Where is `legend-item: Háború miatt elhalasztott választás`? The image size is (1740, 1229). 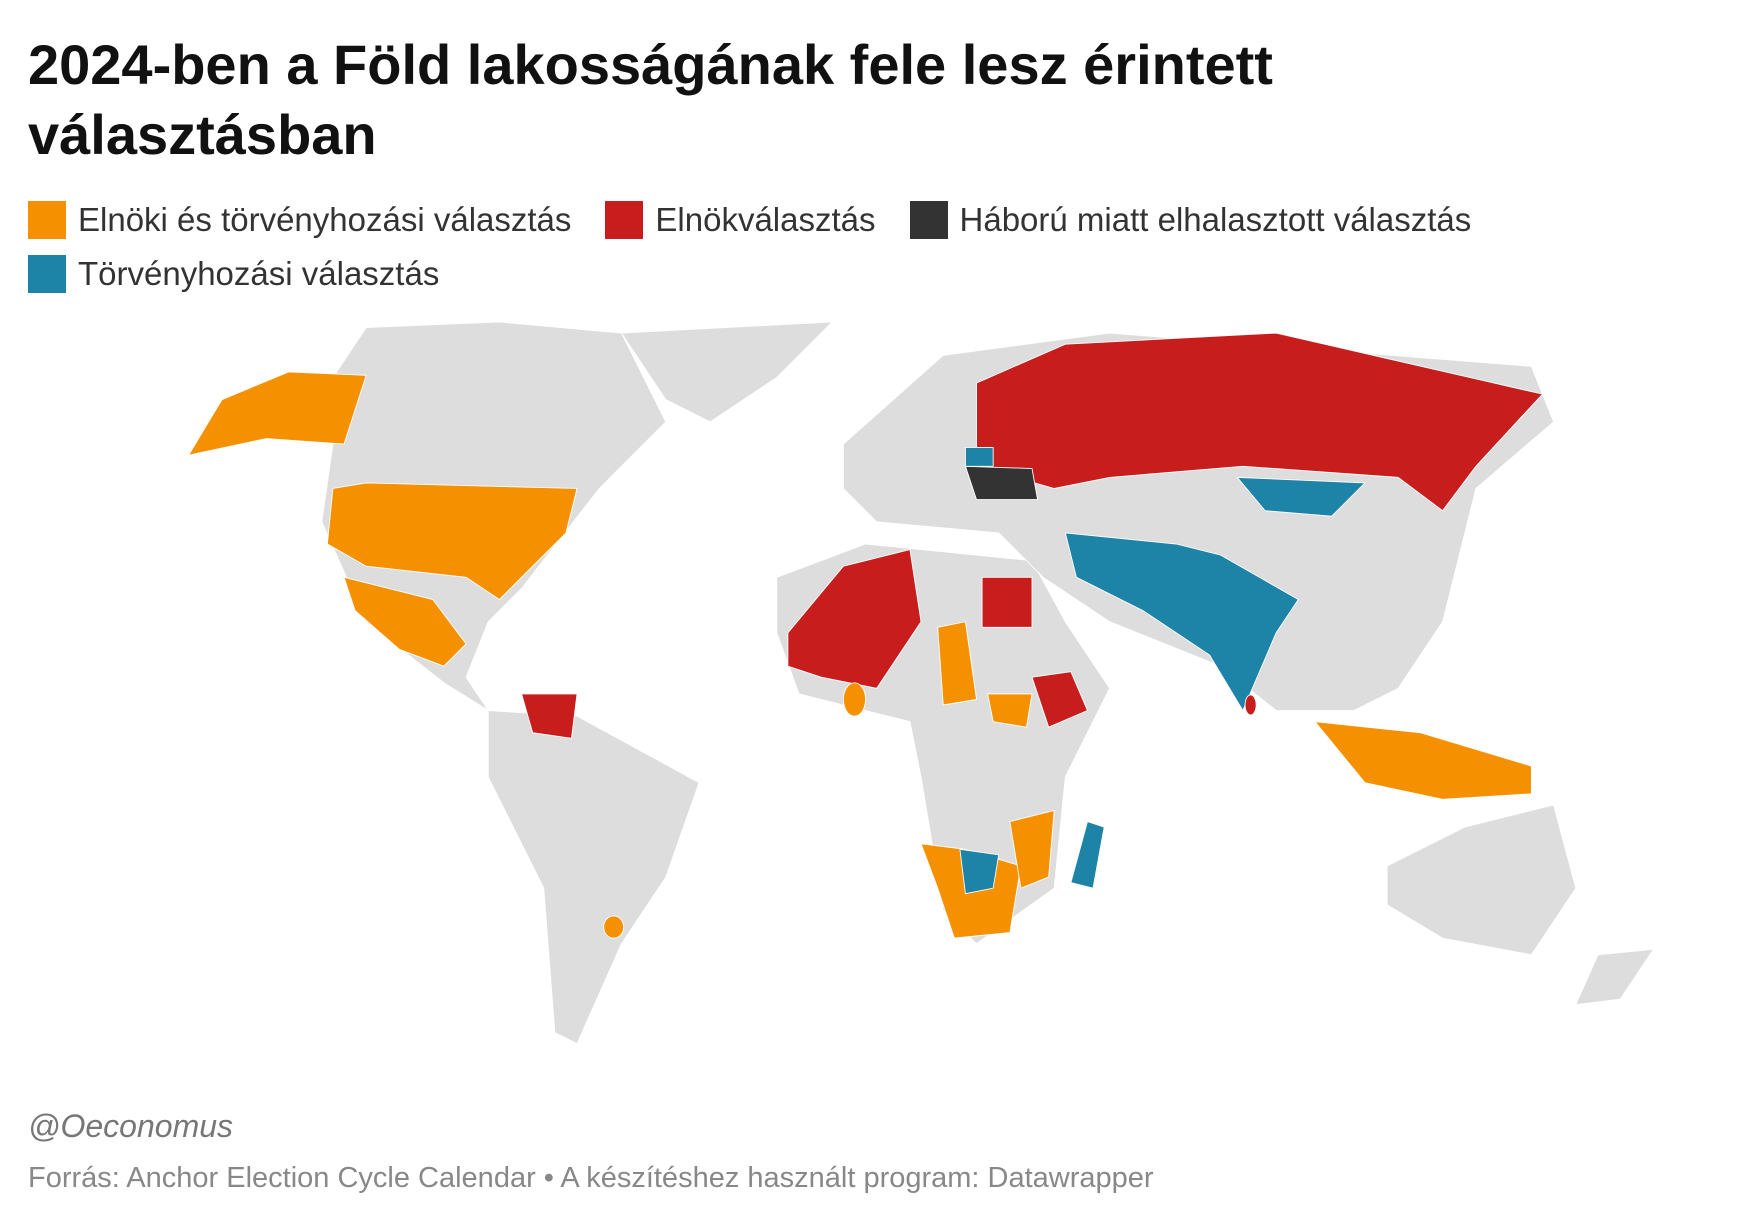 legend-item: Háború miatt elhalasztott választás is located at coordinates (1190, 220).